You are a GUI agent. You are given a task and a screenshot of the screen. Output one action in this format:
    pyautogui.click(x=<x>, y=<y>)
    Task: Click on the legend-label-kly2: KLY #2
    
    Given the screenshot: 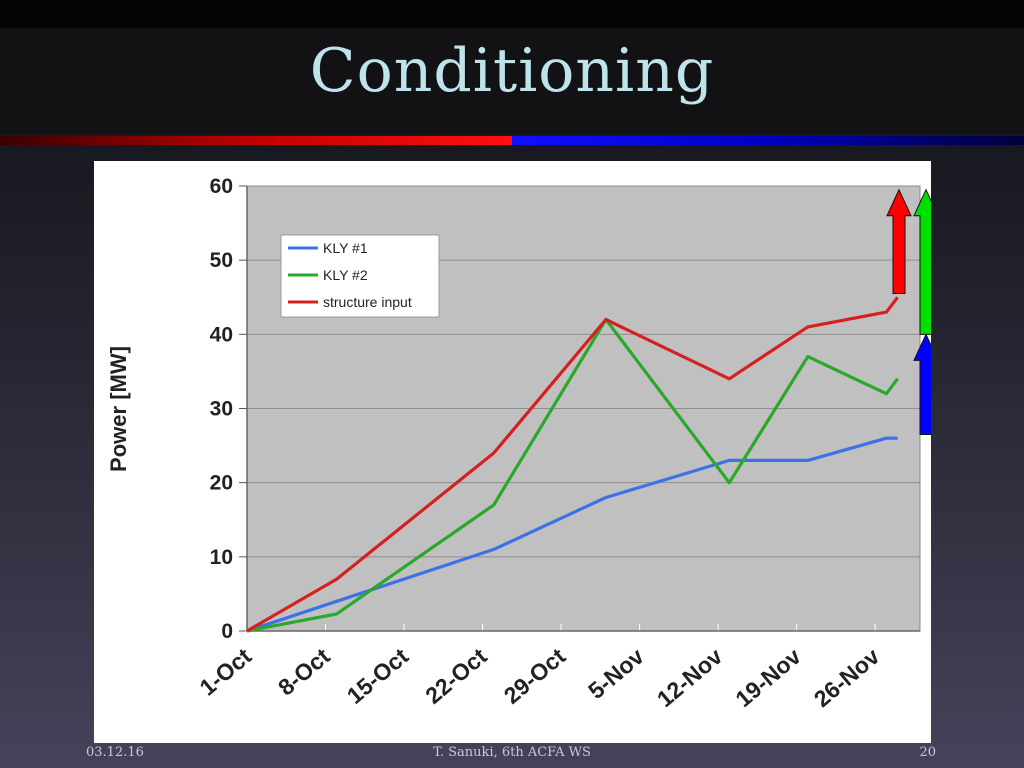 What is the action you would take?
    pyautogui.click(x=345, y=275)
    